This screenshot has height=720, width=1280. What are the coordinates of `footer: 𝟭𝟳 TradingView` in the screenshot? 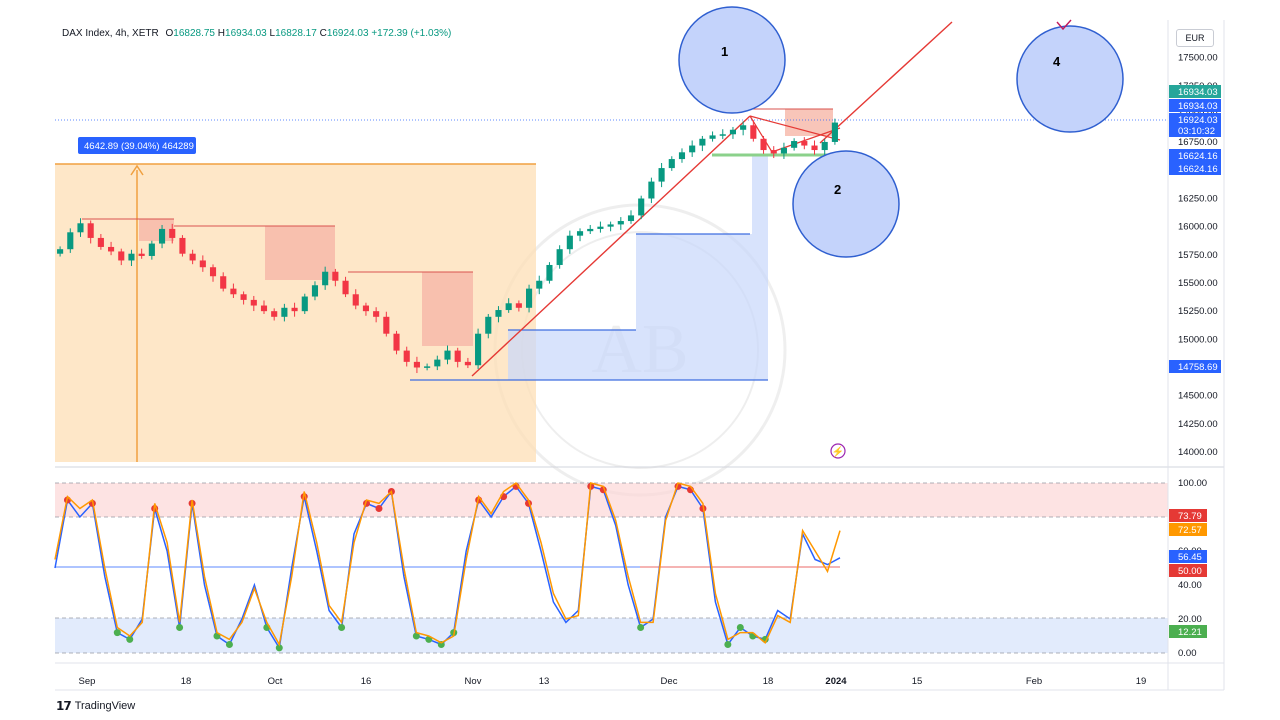 It's located at (95, 706).